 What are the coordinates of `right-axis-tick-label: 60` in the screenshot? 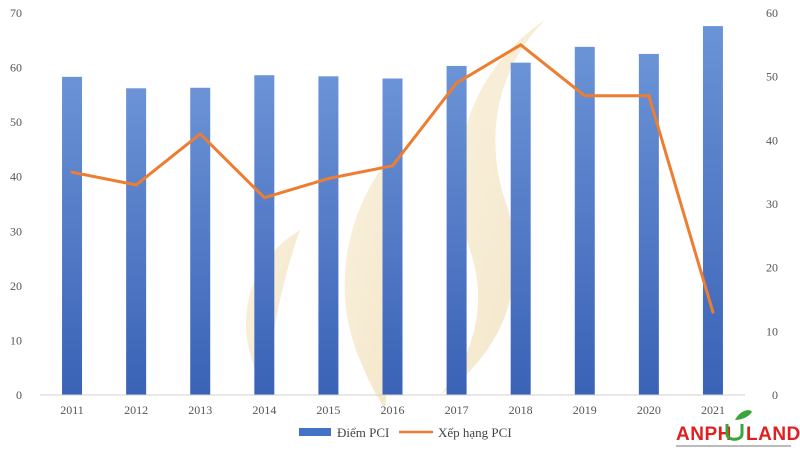 It's located at (772, 13).